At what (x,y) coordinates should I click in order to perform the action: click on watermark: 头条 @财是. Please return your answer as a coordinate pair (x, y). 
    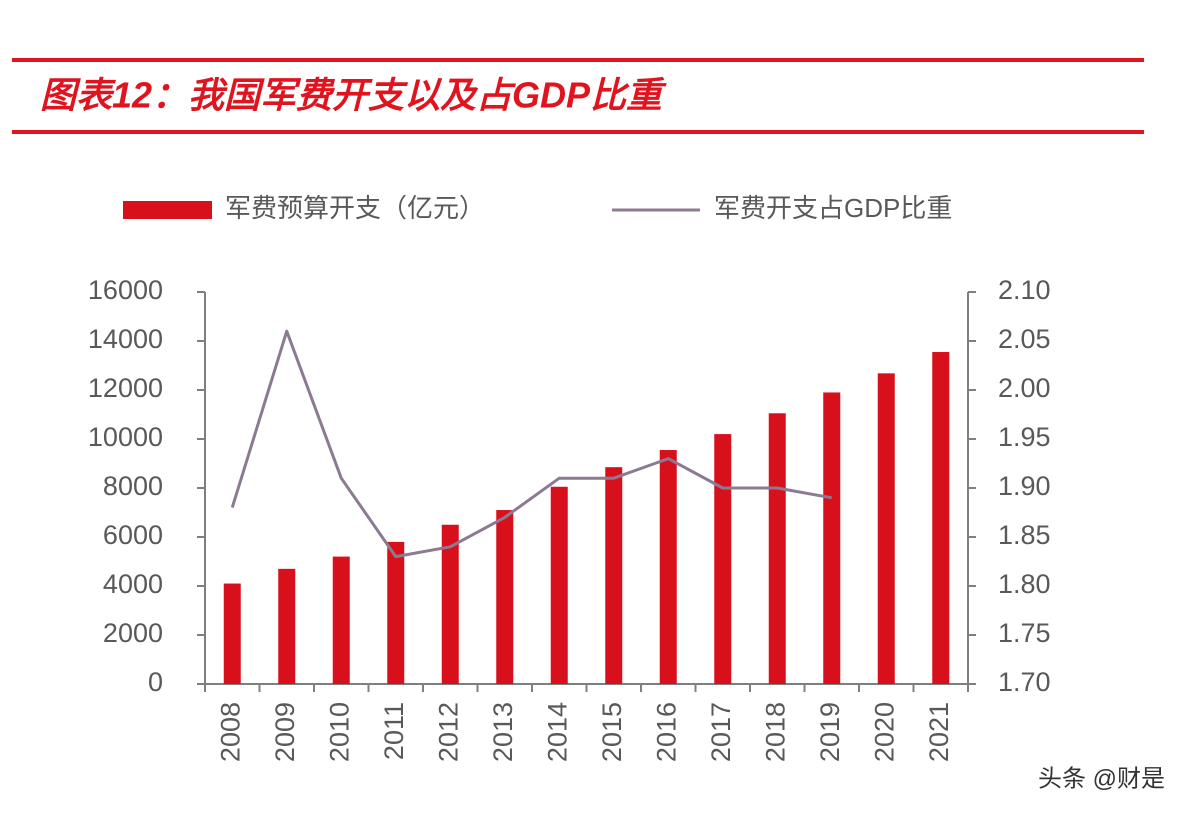
    Looking at the image, I should click on (1101, 778).